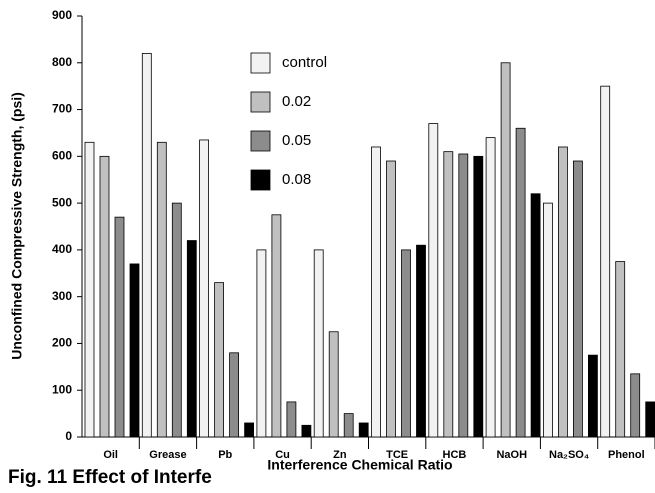 The width and height of the screenshot is (655, 493). What do you see at coordinates (225, 455) in the screenshot?
I see `x-tick-label: Pb` at bounding box center [225, 455].